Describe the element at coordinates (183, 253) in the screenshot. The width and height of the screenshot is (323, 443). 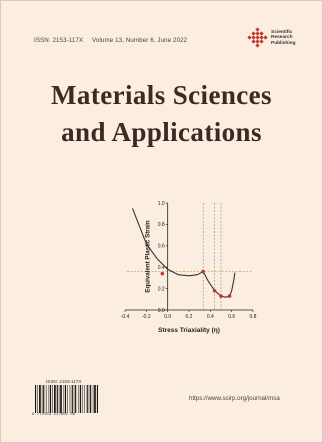
I see `series-line` at that location.